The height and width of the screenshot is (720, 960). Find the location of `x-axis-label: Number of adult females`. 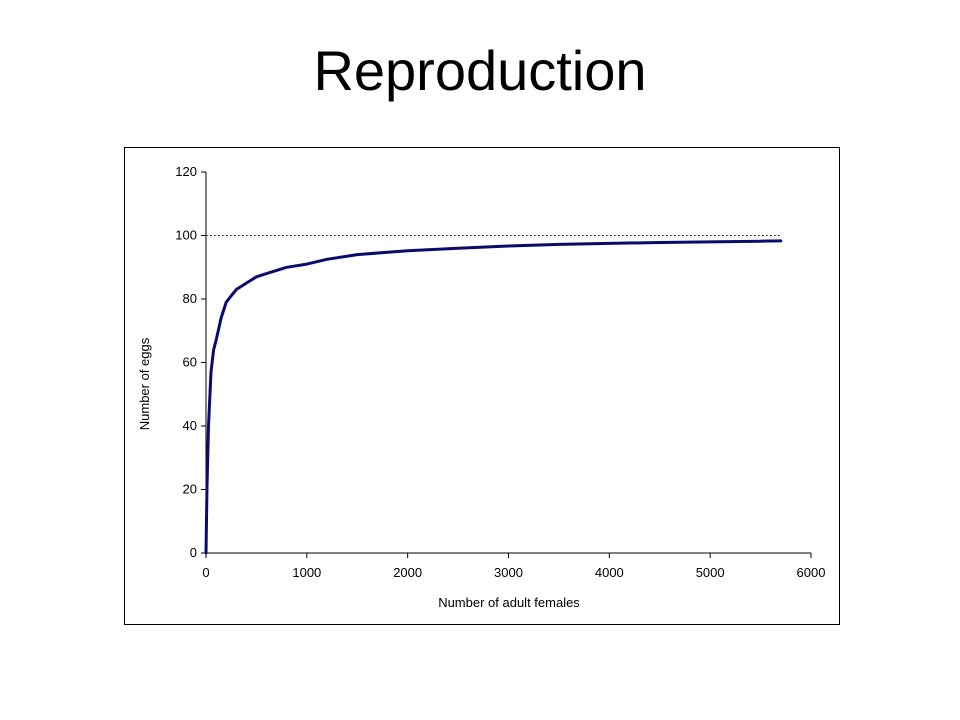

x-axis-label: Number of adult females is located at coordinates (509, 602).